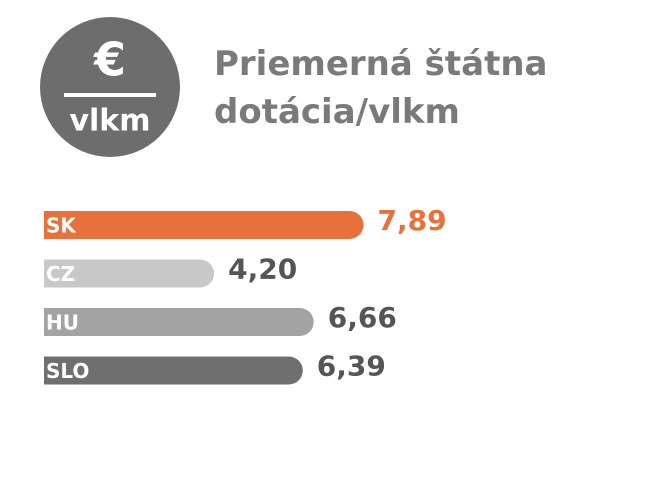 The width and height of the screenshot is (671, 480). I want to click on value-label: 4,20, so click(262, 269).